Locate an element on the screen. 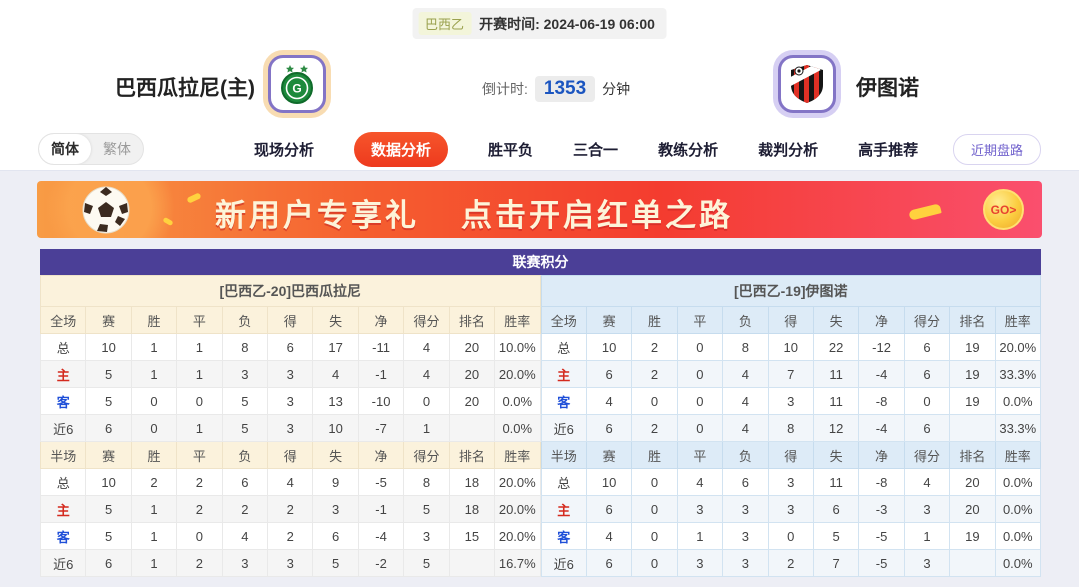 Image resolution: width=1079 pixels, height=587 pixels. stat-cell: 16.7% is located at coordinates (517, 563).